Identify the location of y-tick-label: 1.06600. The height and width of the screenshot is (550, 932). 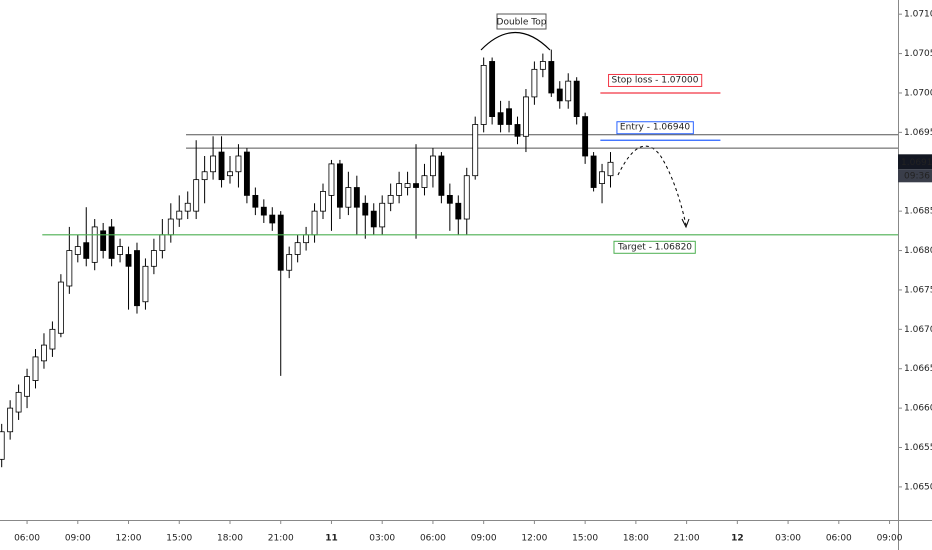
(918, 409).